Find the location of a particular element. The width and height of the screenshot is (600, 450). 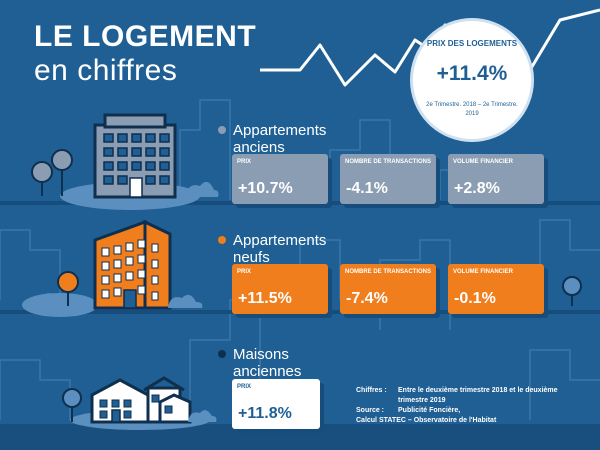

card-prix: PRIX +10.7% is located at coordinates (280, 179).